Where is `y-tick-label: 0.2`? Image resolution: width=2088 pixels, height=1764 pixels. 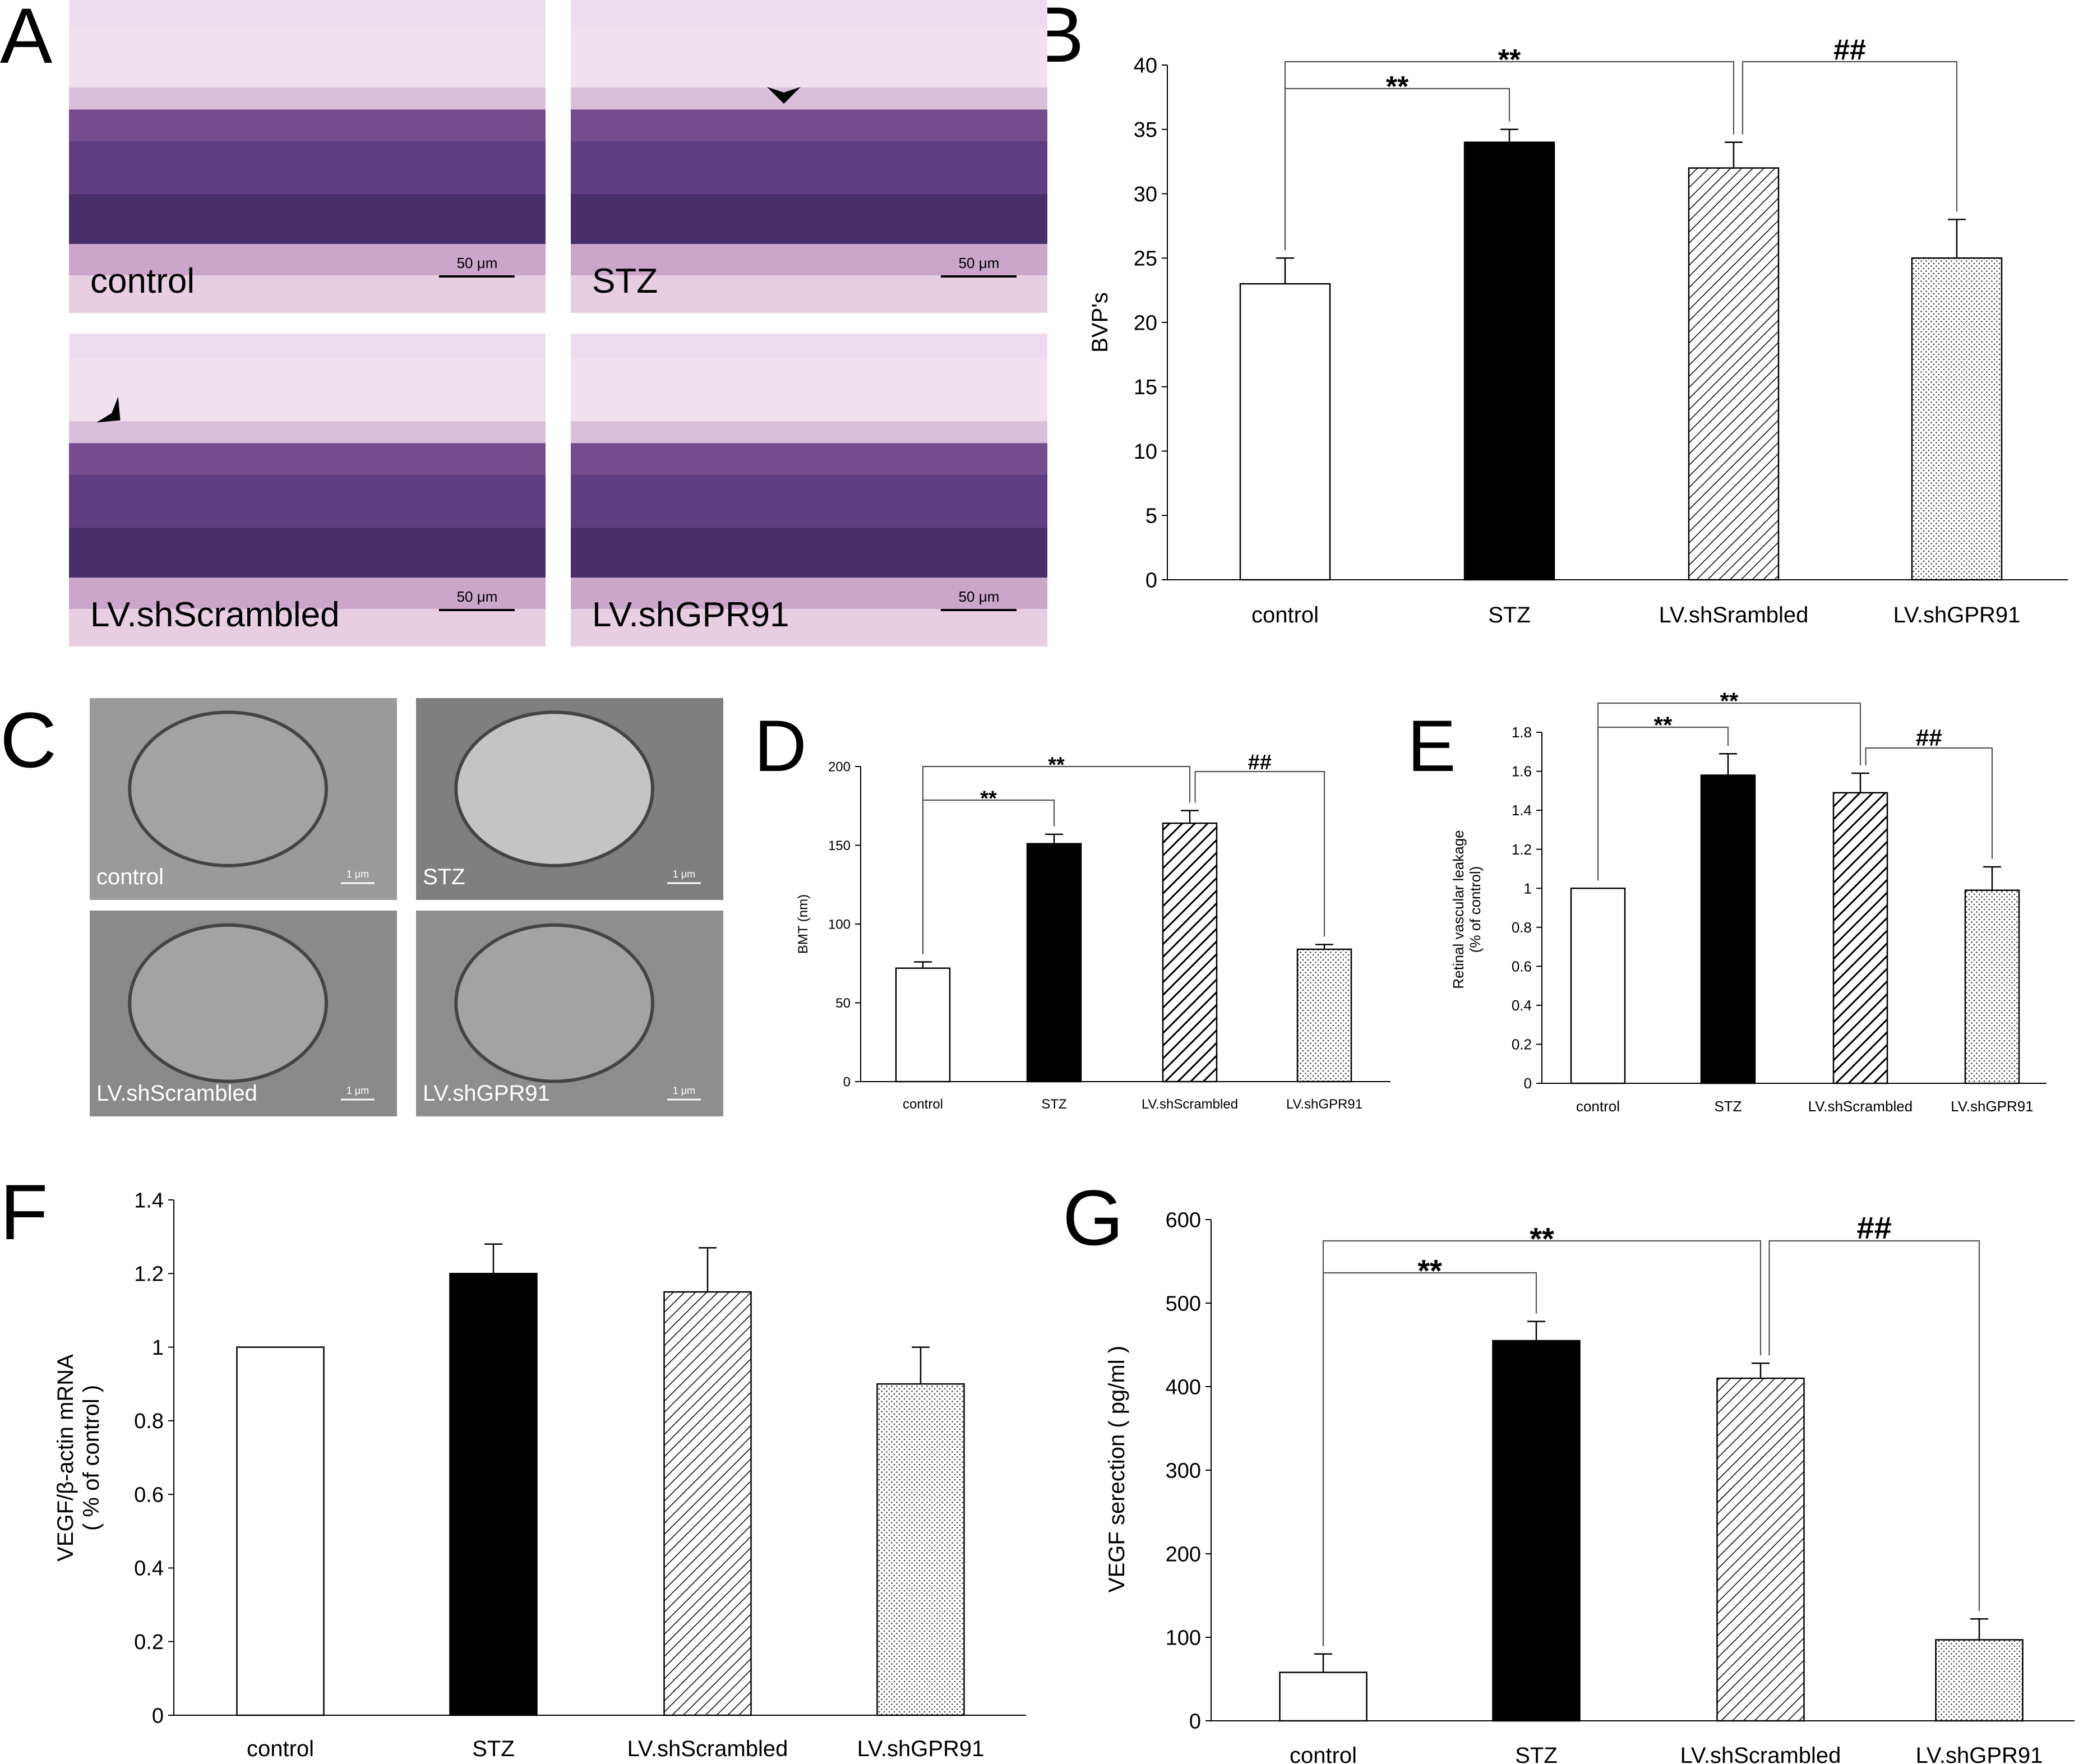 y-tick-label: 0.2 is located at coordinates (149, 1642).